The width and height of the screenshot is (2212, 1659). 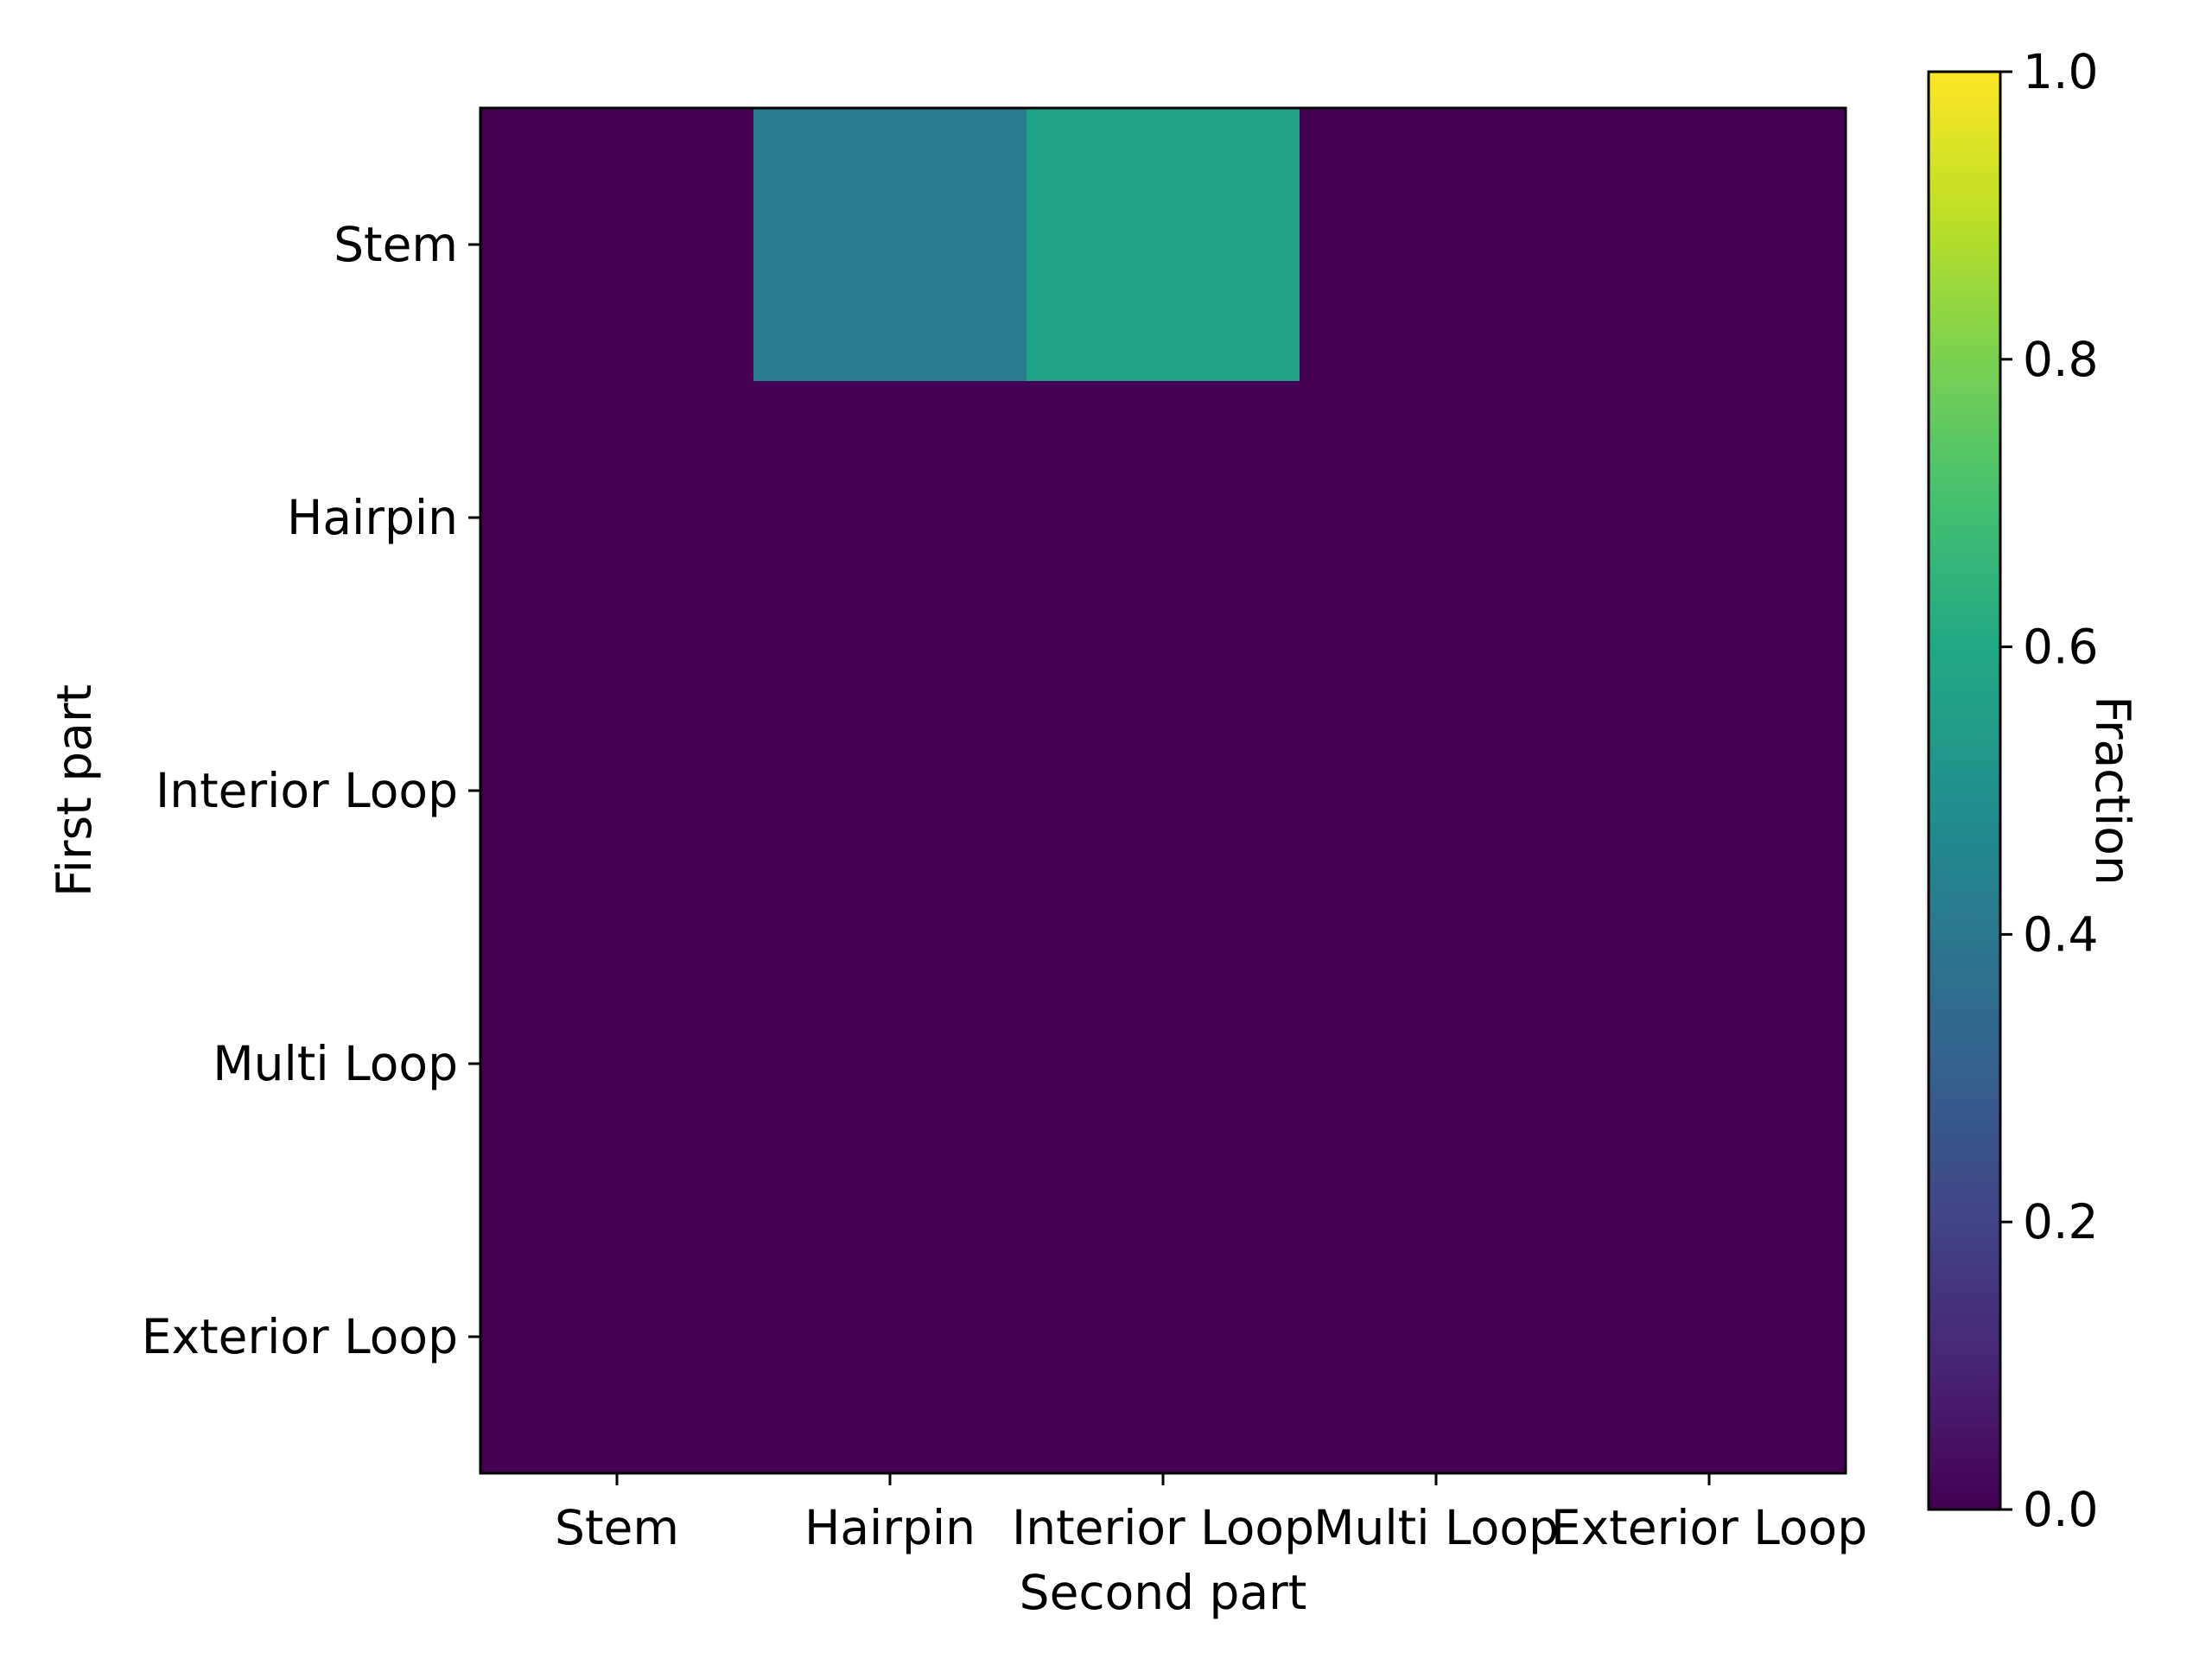 What do you see at coordinates (396, 244) in the screenshot?
I see `y-tick-label: Stem` at bounding box center [396, 244].